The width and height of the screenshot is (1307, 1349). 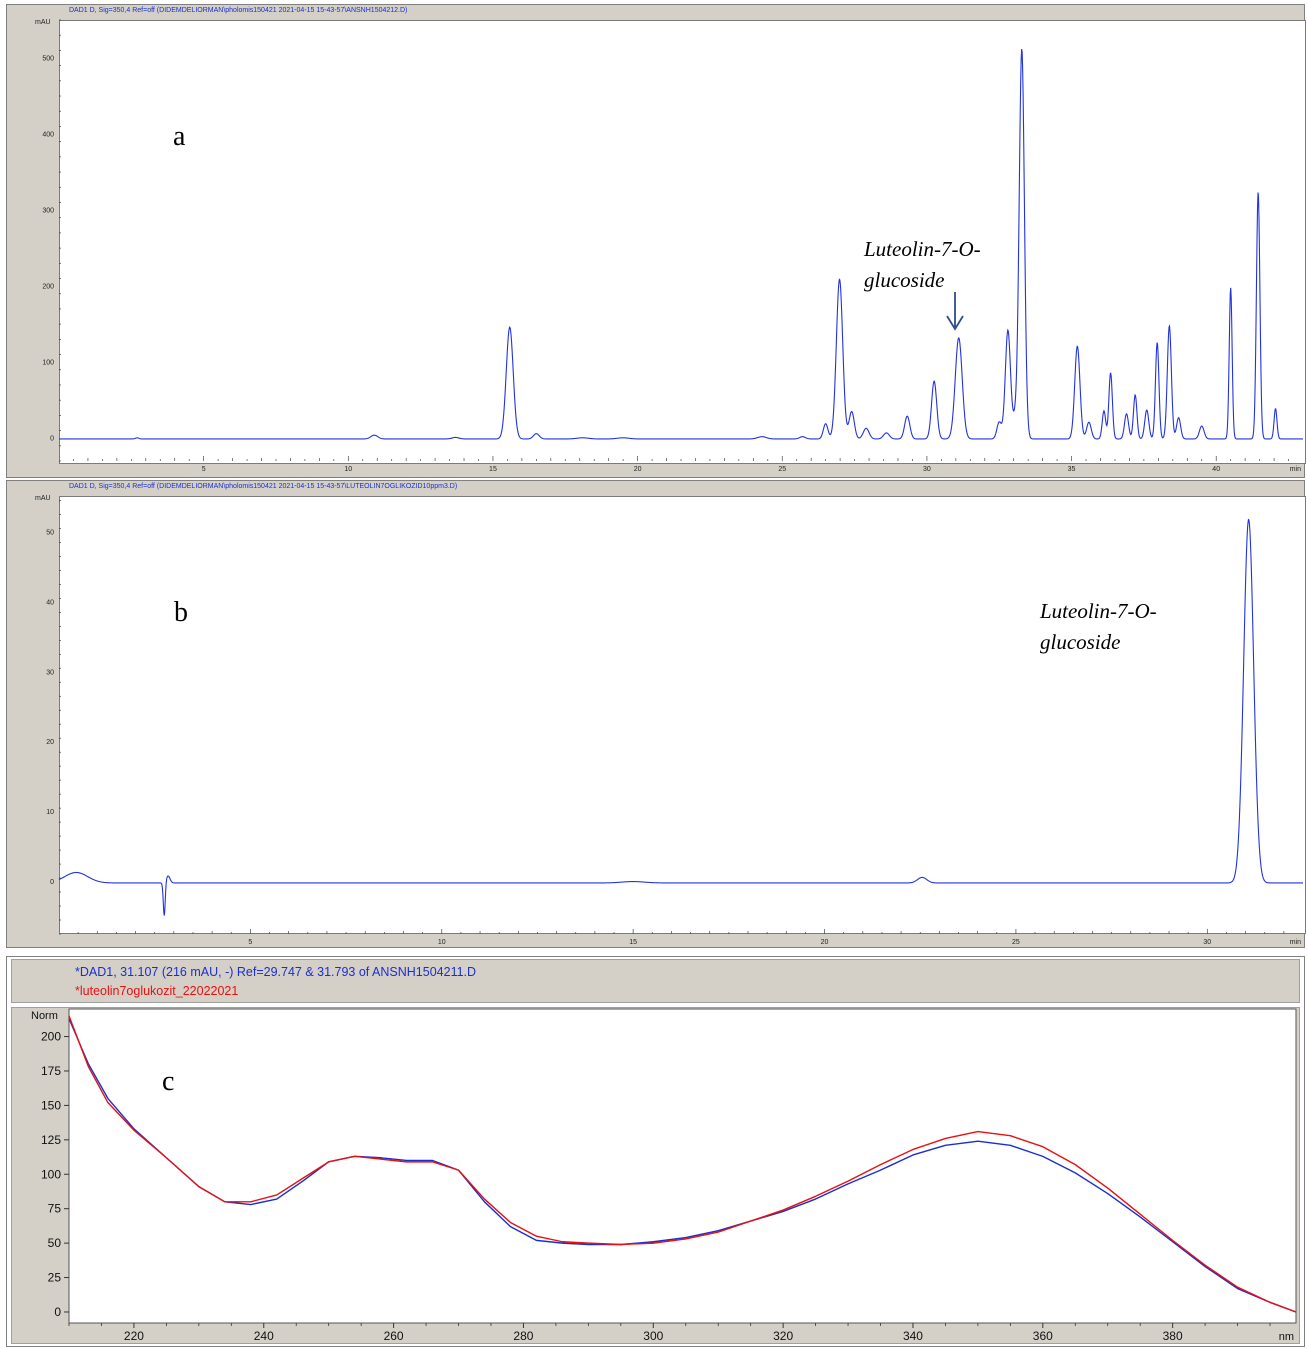 I want to click on panel-c-letter: c, so click(x=168, y=1081).